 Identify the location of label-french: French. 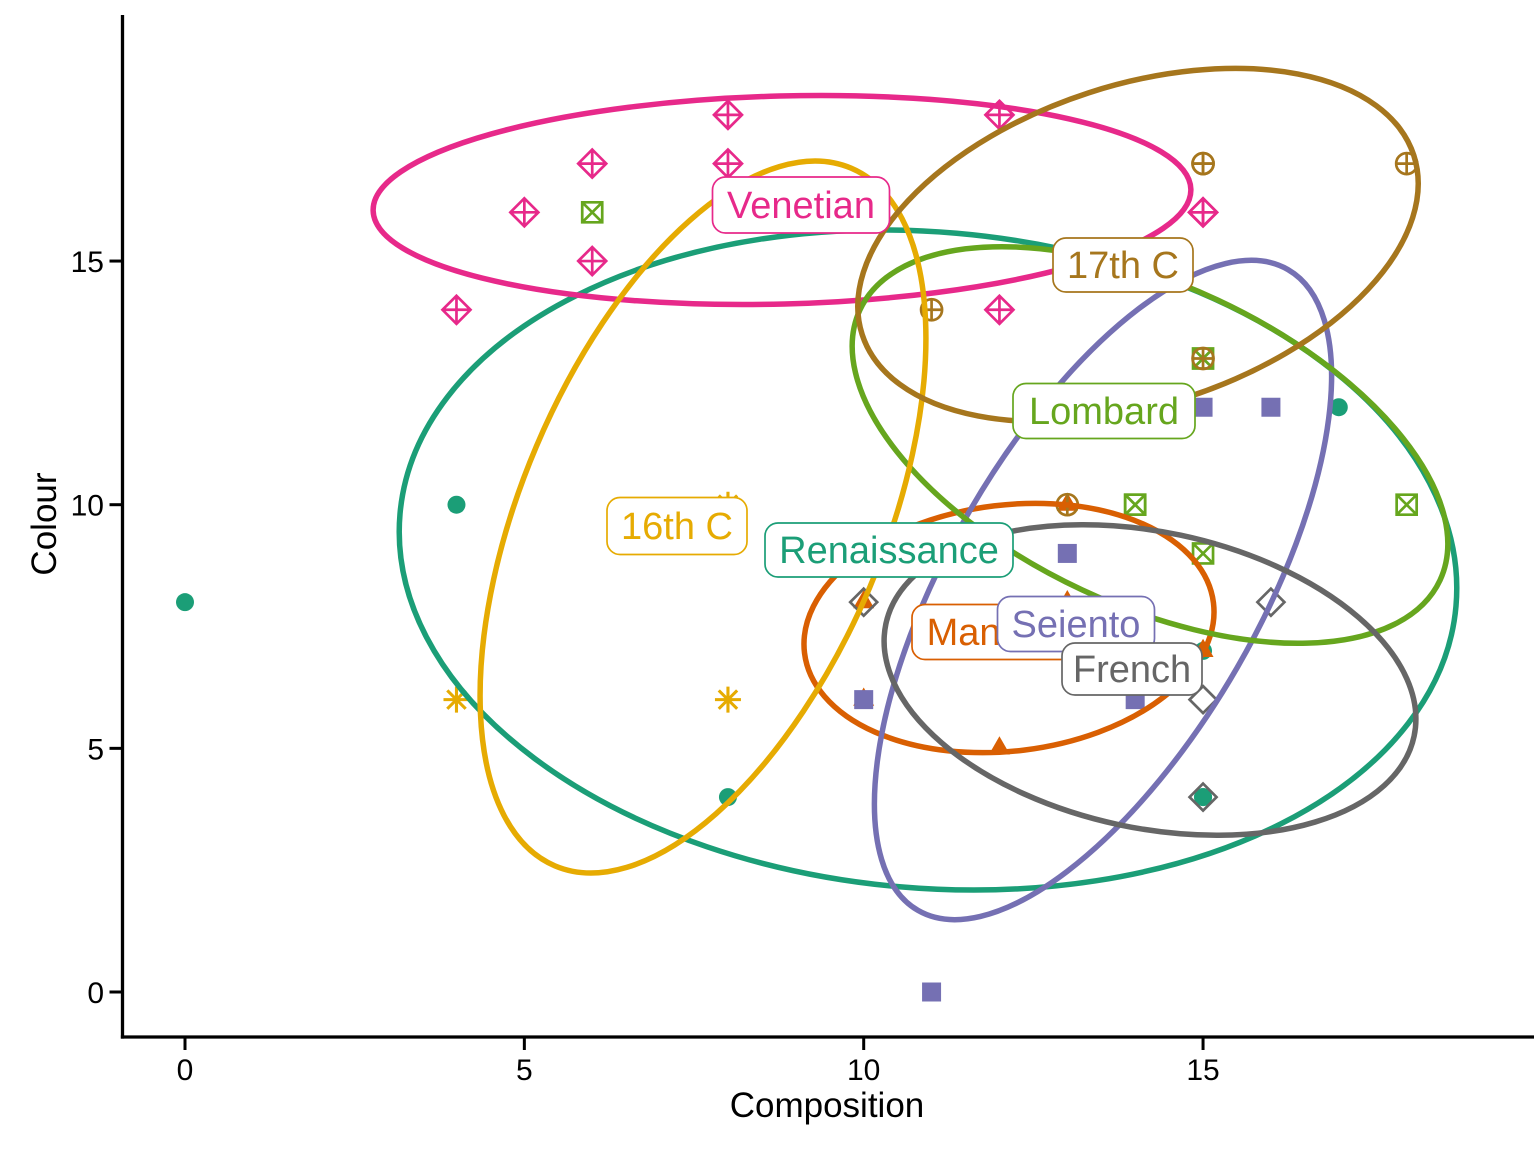
(1132, 669).